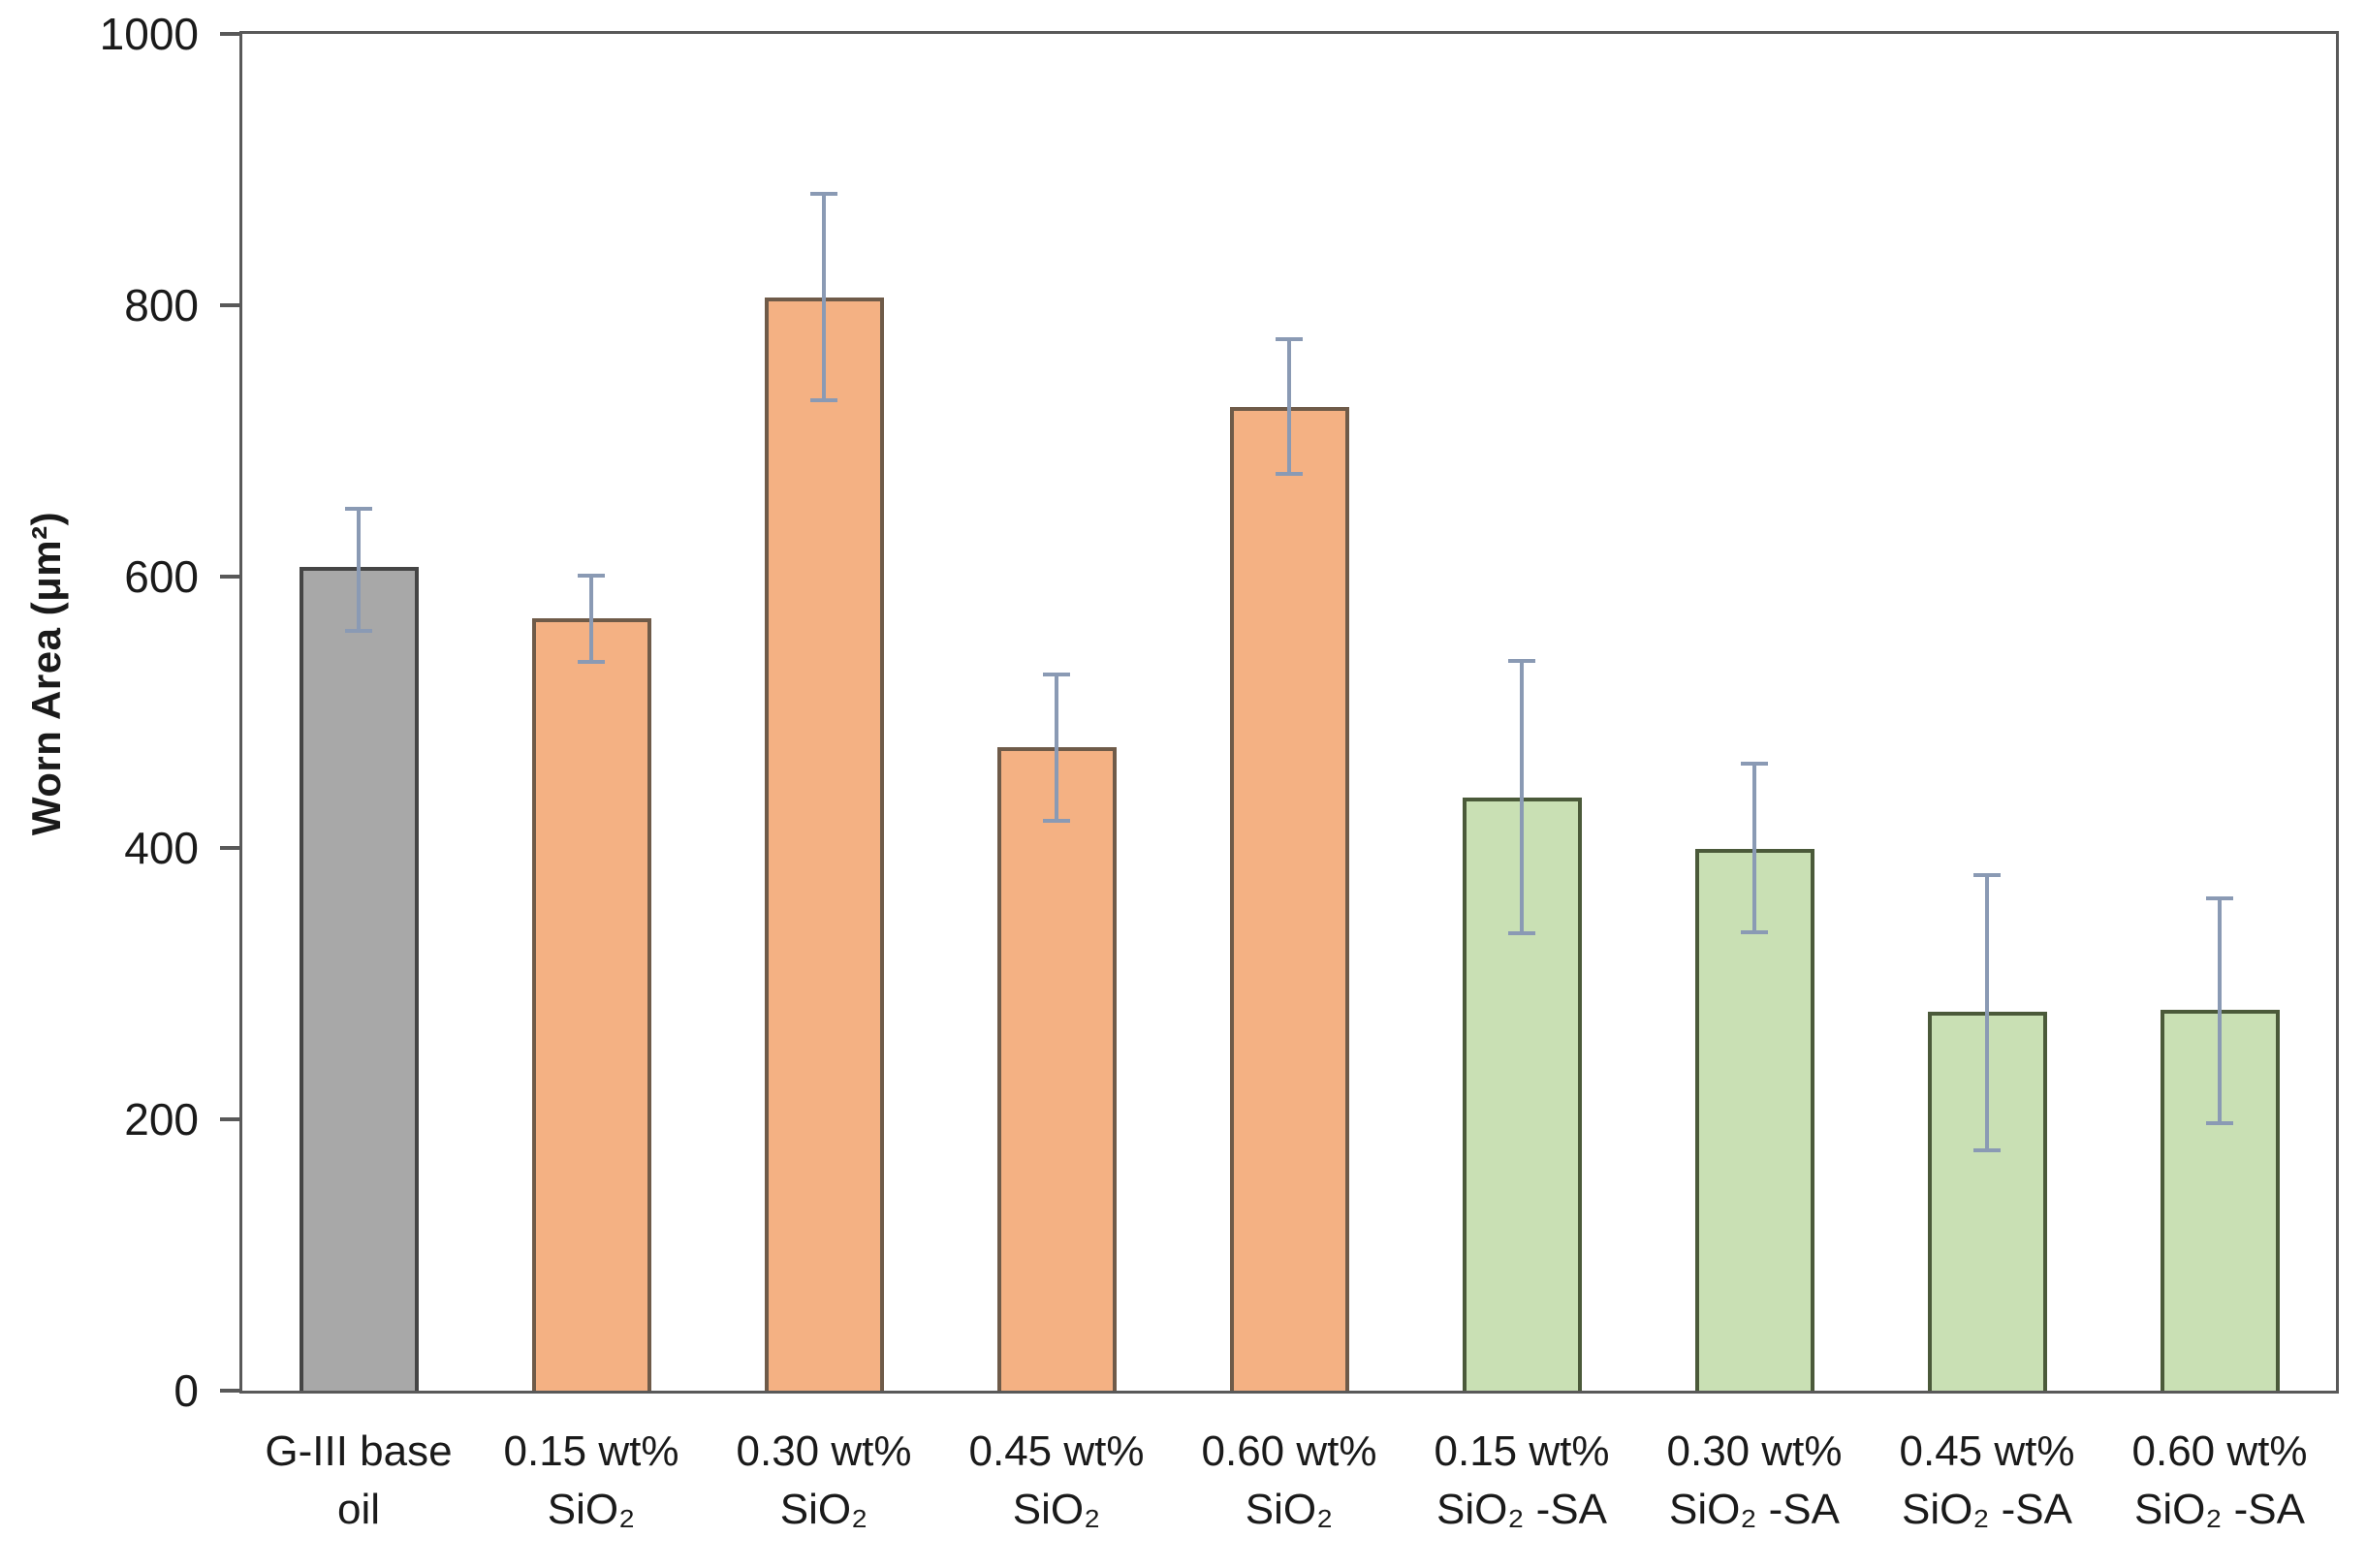  What do you see at coordinates (161, 577) in the screenshot?
I see `y-tick-label: 600` at bounding box center [161, 577].